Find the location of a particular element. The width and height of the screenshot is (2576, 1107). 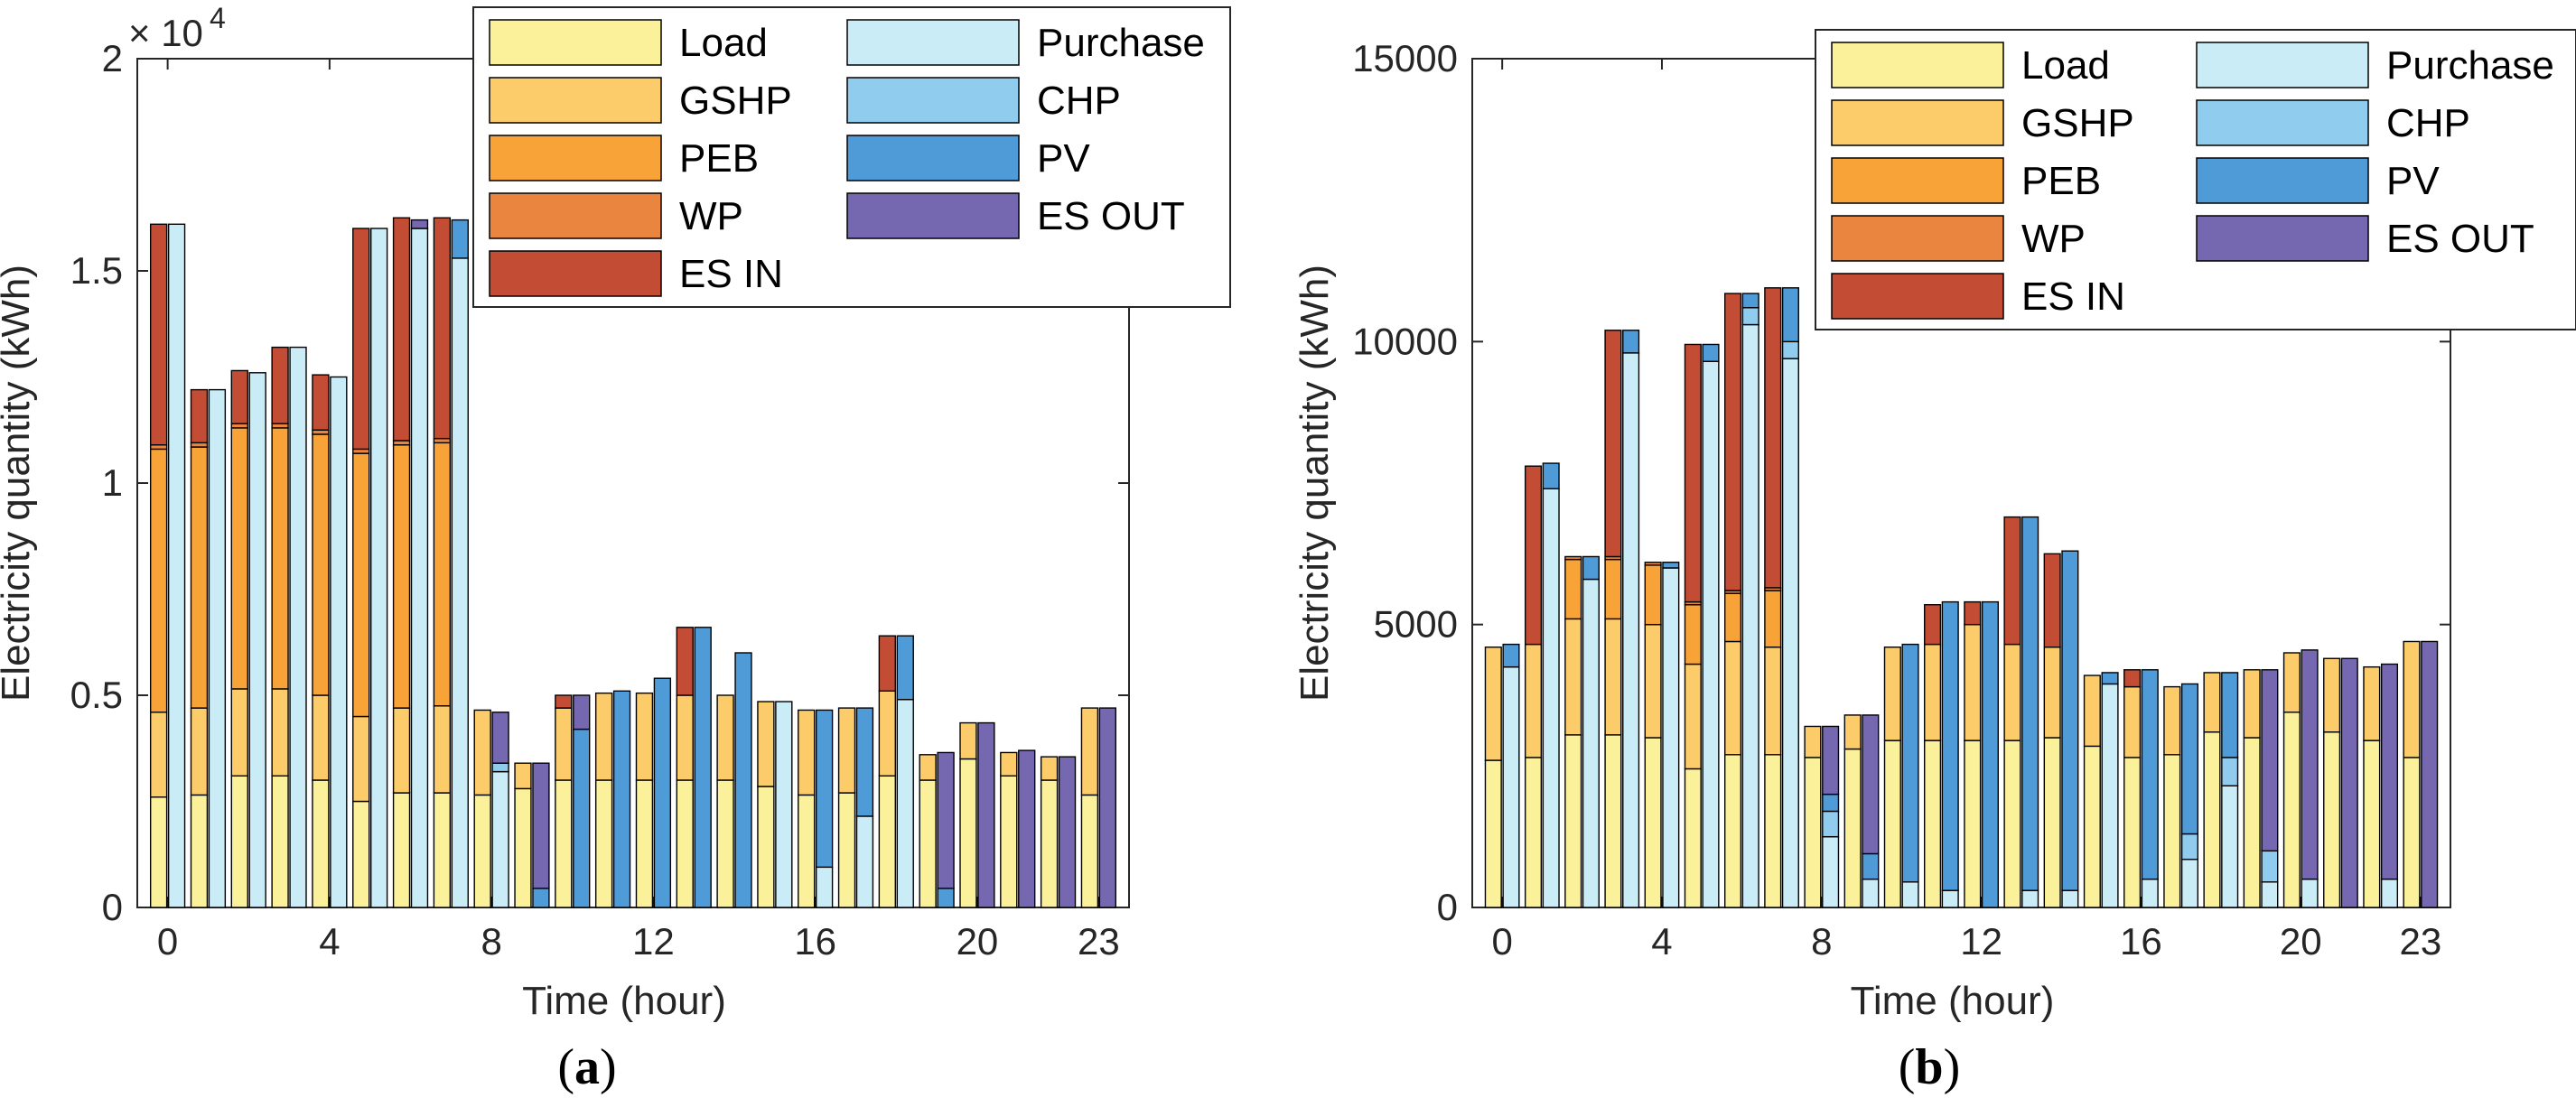

bar-demand-es-in-h13 is located at coordinates (685, 661).